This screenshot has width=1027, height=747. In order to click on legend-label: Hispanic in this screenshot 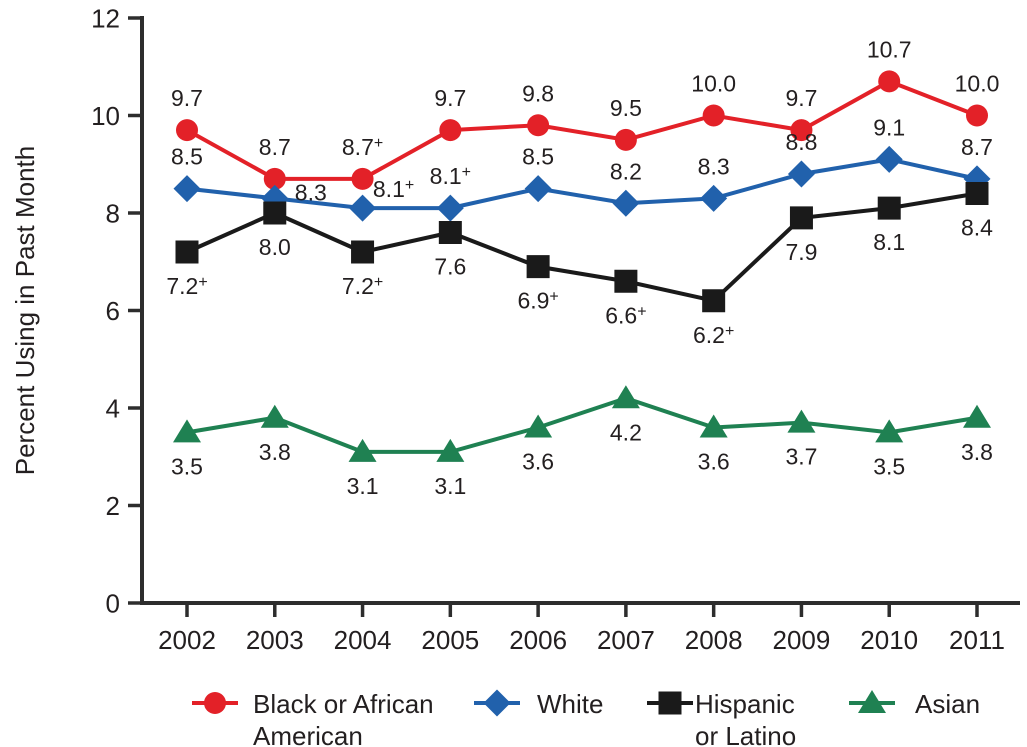, I will do `click(745, 704)`.